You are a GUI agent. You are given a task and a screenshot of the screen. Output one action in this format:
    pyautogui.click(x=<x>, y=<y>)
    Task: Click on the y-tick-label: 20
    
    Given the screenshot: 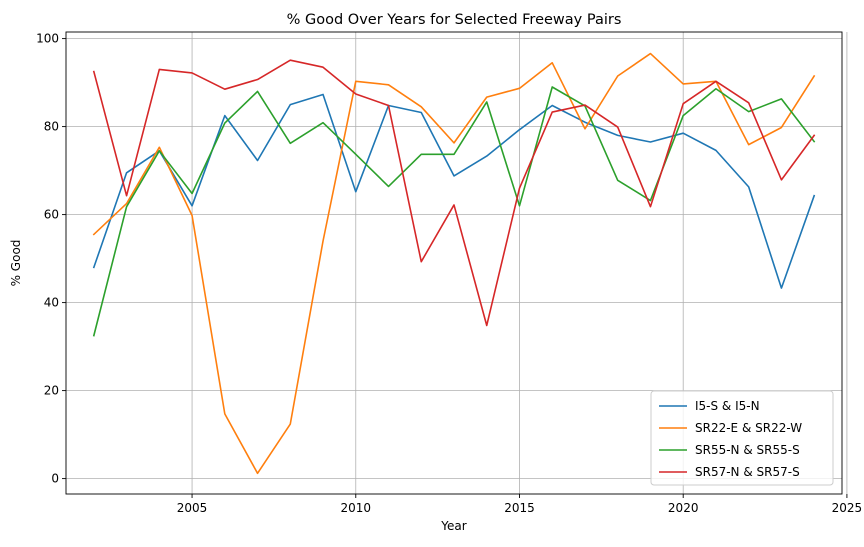 What is the action you would take?
    pyautogui.click(x=51, y=391)
    